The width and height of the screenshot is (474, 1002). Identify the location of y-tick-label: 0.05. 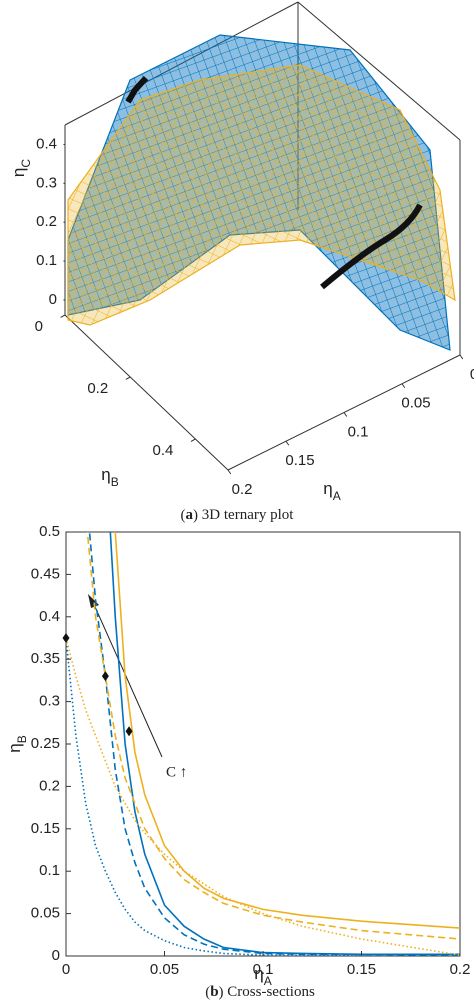
(45, 913).